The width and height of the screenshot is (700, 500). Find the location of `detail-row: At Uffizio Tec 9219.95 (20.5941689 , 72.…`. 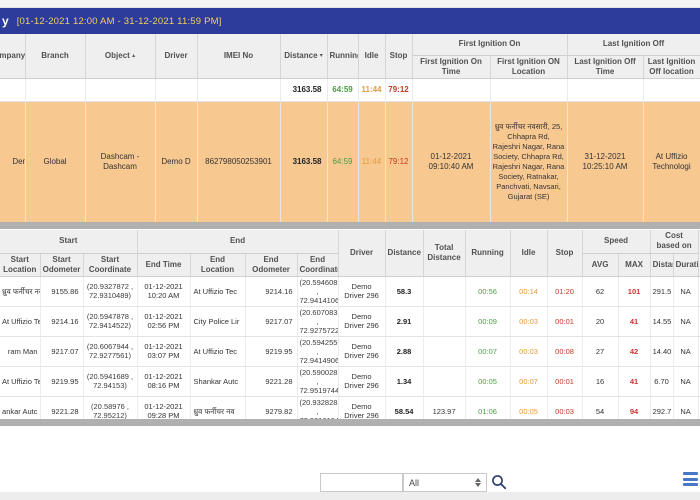

detail-row: At Uffizio Tec 9219.95 (20.5941689 , 72.… is located at coordinates (350, 381).